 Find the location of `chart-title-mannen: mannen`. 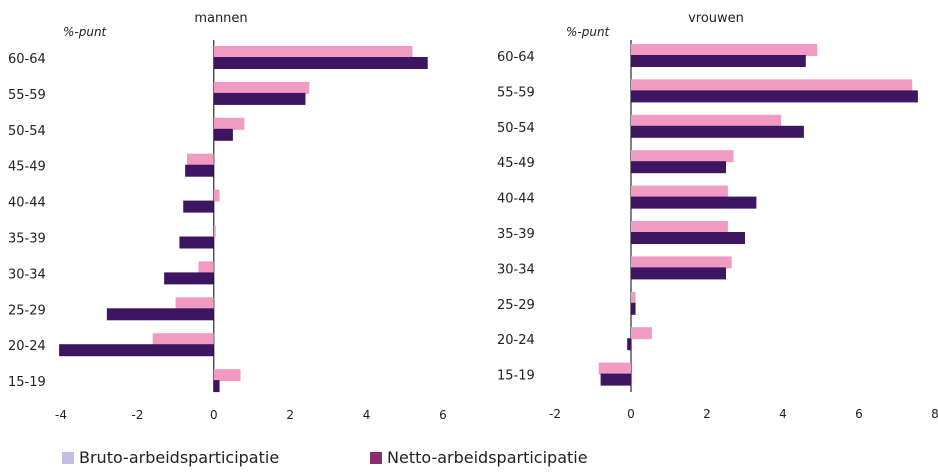

chart-title-mannen: mannen is located at coordinates (220, 18).